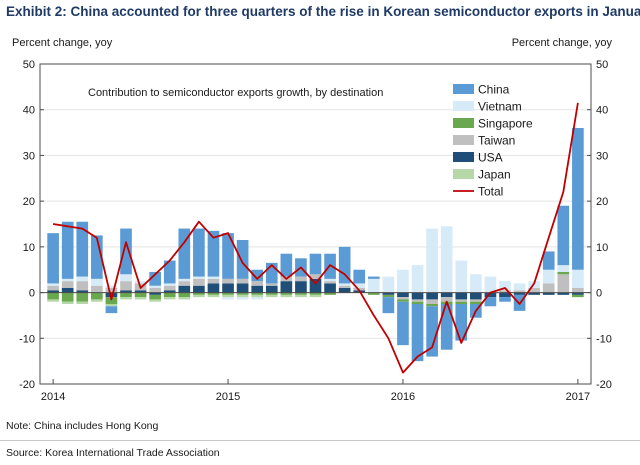 The height and width of the screenshot is (465, 640). Describe the element at coordinates (29, 65) in the screenshot. I see `y-tick-label-left: 50` at that location.